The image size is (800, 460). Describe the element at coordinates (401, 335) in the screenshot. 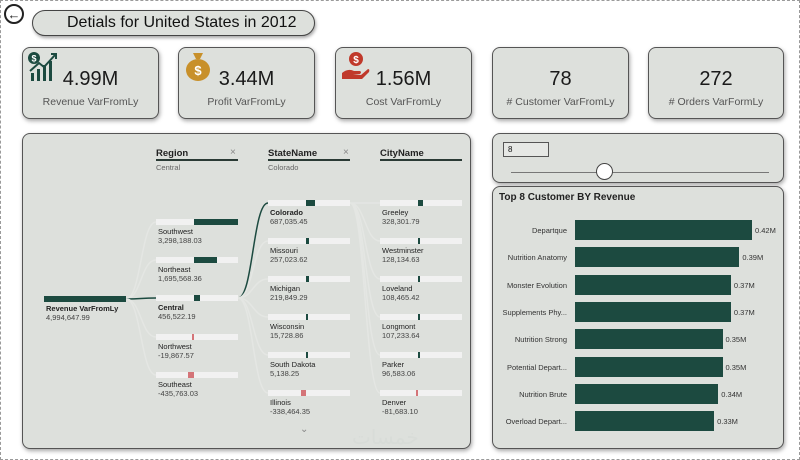

I see `node-value: 107,233.64` at that location.